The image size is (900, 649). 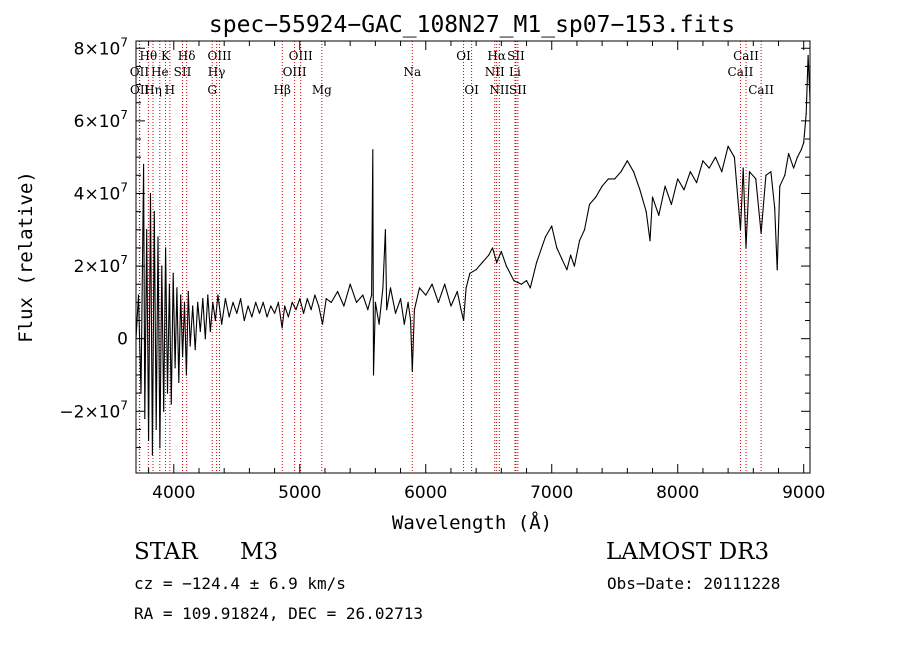 What do you see at coordinates (148, 56) in the screenshot?
I see `line-label-0: Hθ` at bounding box center [148, 56].